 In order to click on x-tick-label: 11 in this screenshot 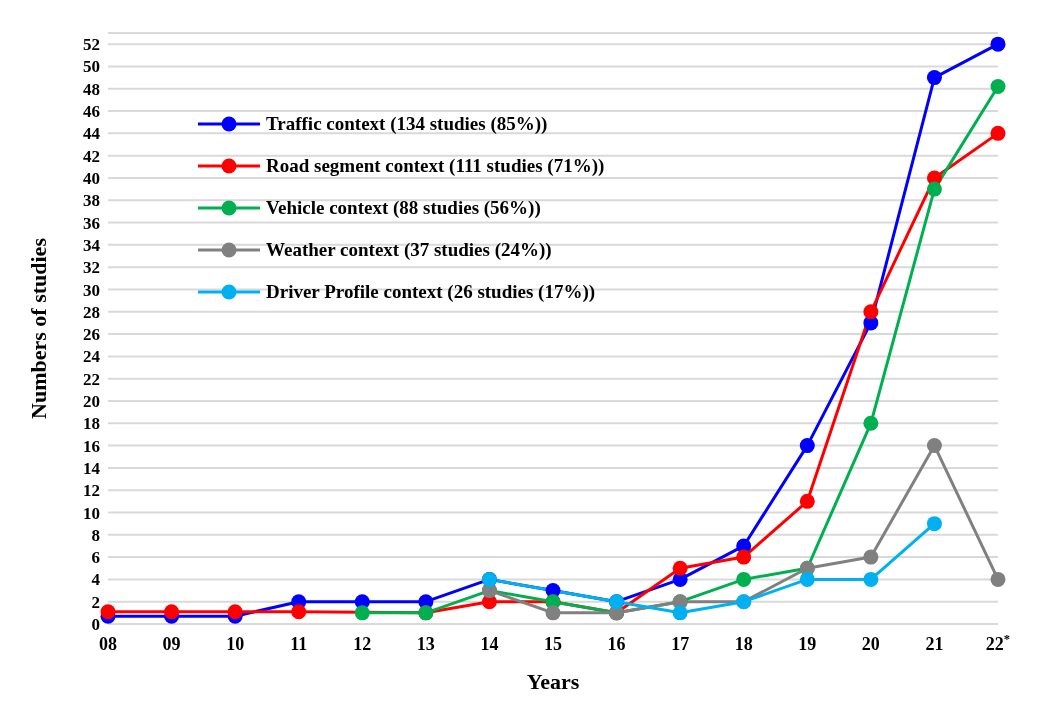, I will do `click(299, 644)`.